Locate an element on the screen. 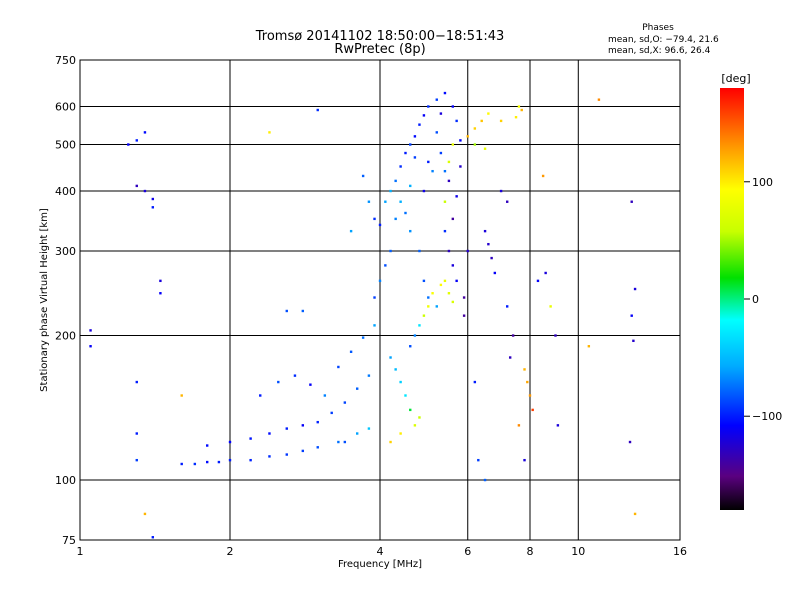 Image resolution: width=800 pixels, height=600 pixels. colorbar-tick-label: 100 is located at coordinates (762, 182).